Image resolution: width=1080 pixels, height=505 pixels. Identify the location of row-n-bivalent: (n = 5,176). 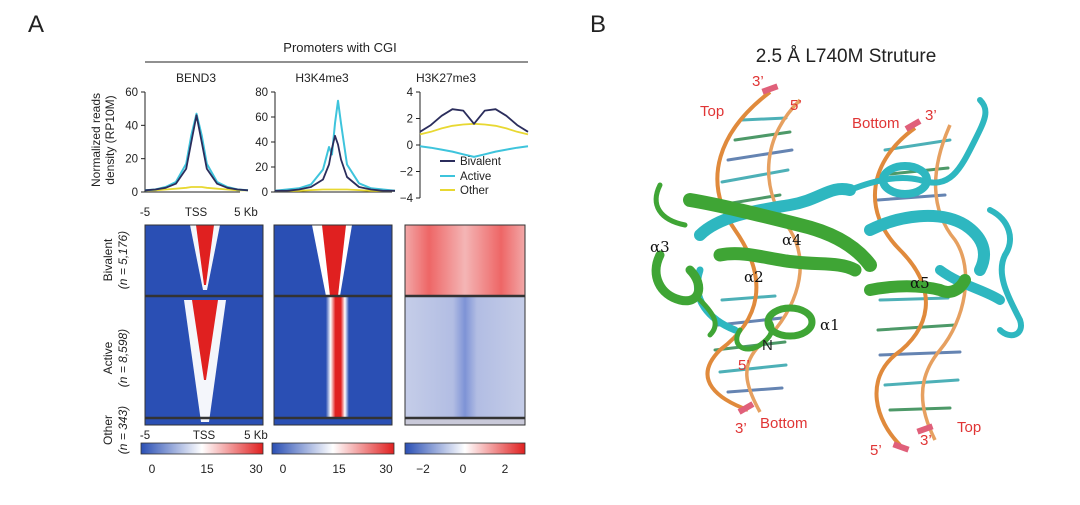
(123, 260).